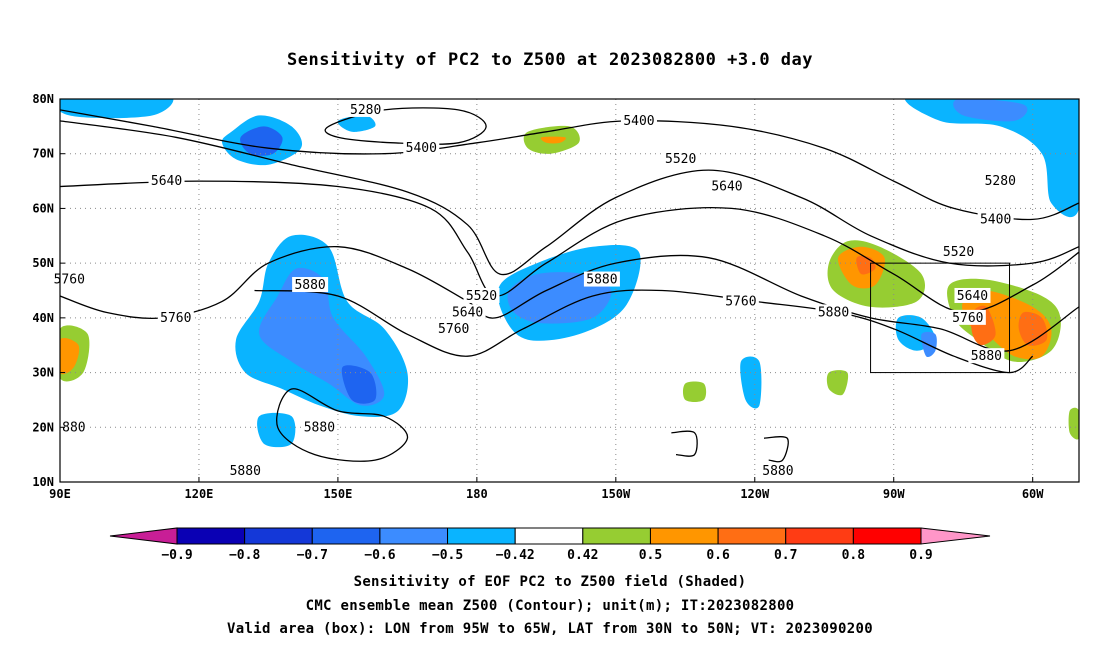 The width and height of the screenshot is (1100, 650). I want to click on y-tick-label: 30N, so click(43, 373).